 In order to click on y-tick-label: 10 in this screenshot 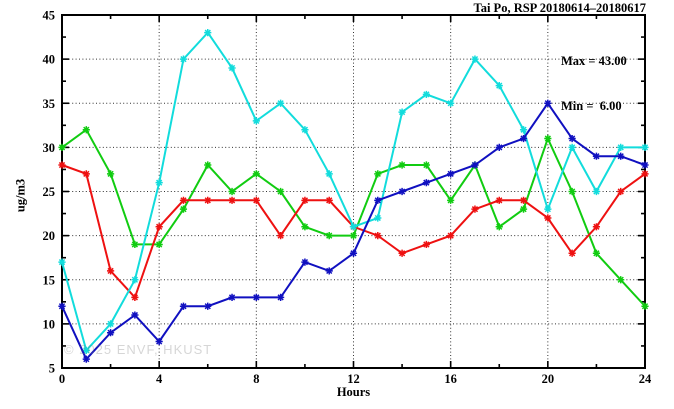, I will do `click(49, 324)`.